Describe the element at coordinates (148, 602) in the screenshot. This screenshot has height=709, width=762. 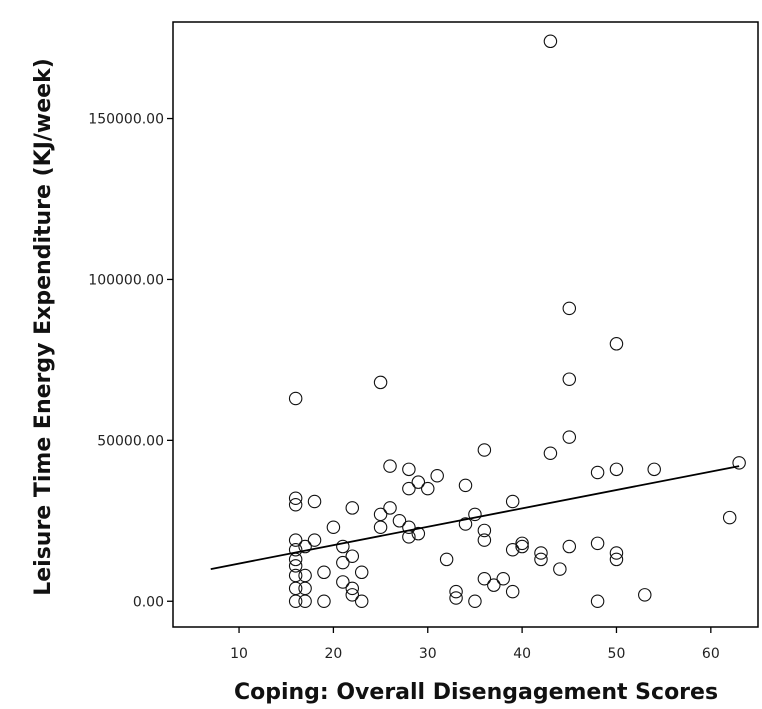
I see `y-tick-label: 0.00` at that location.